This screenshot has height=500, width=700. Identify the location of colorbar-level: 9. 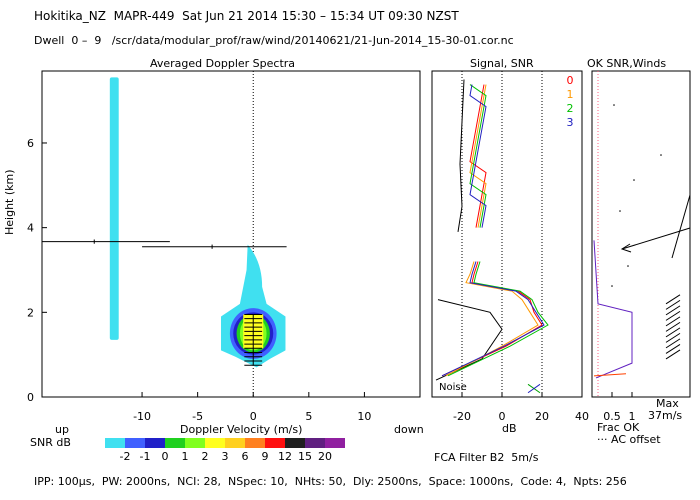
(265, 456).